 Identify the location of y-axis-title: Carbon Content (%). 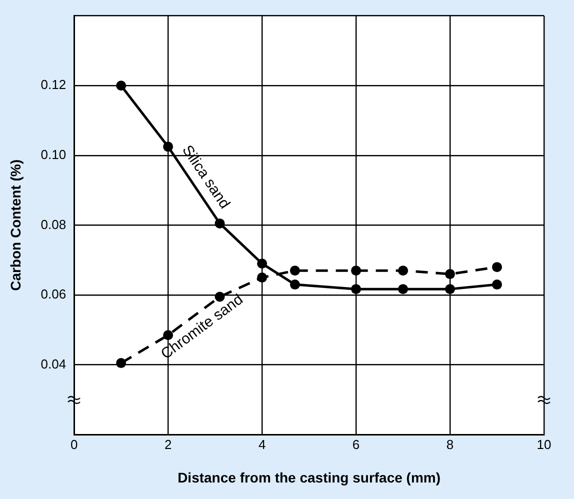
(15, 225).